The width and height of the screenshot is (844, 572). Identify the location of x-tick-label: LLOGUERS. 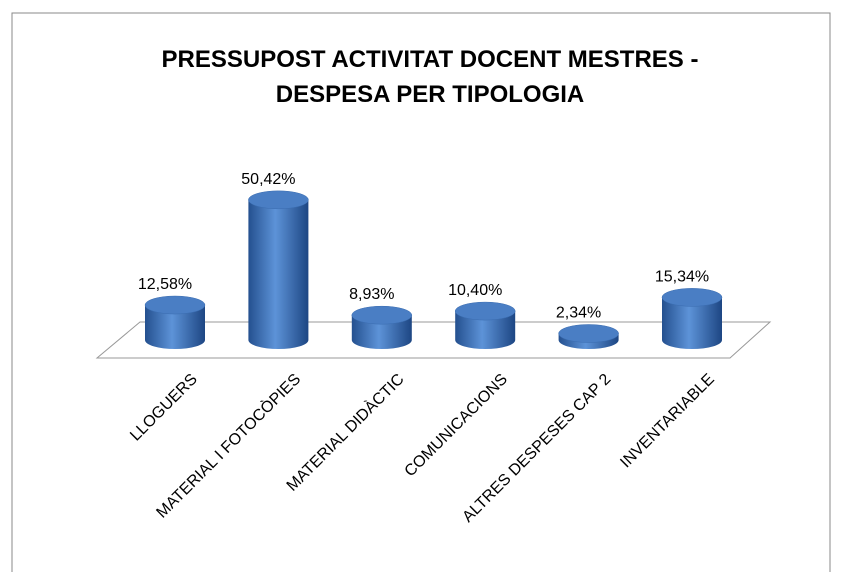
(164, 408).